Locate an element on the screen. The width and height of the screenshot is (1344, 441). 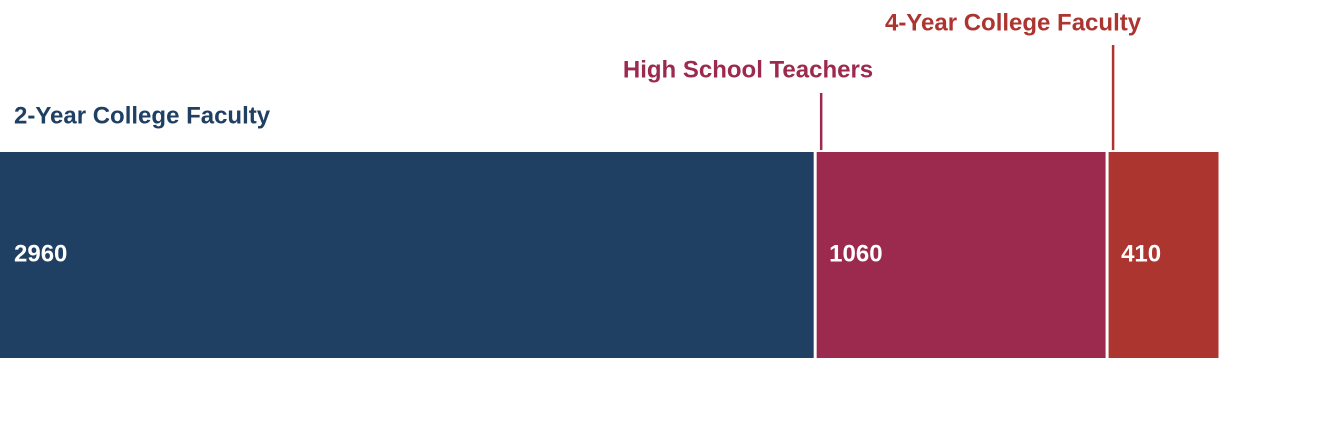
series-label: 2-Year College Faculty is located at coordinates (142, 115).